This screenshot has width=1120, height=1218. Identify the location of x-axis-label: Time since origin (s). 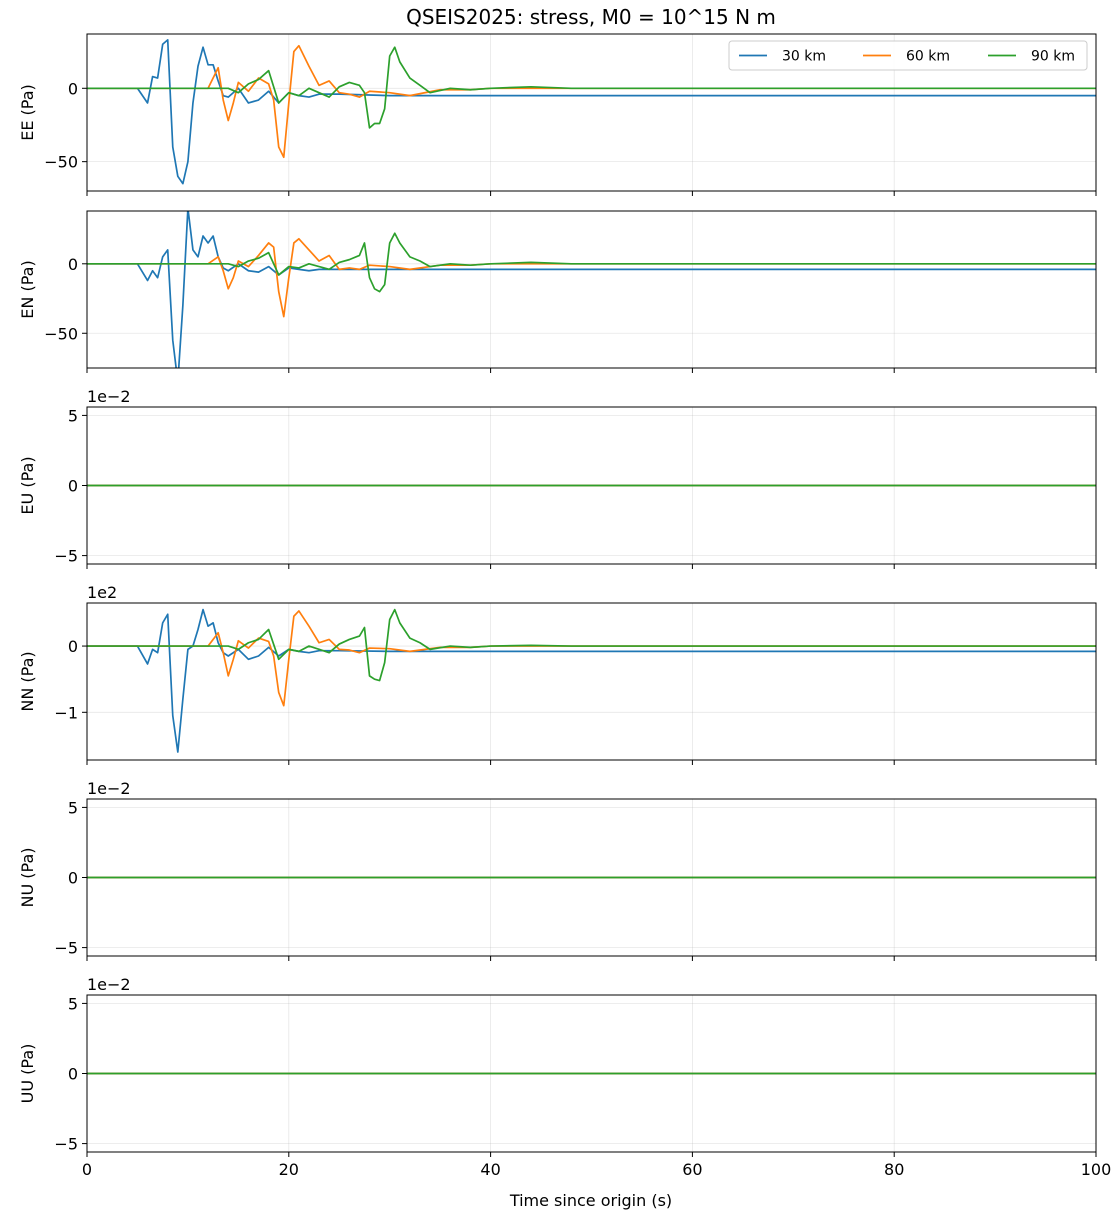
(590, 1200).